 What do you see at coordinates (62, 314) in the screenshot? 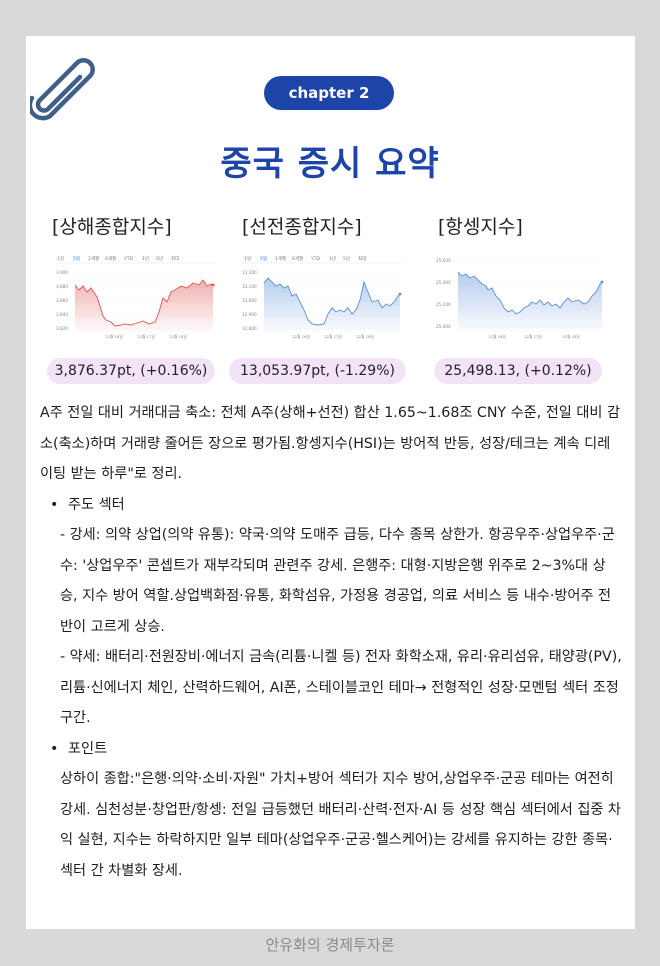
I see `y-tick: 3,840` at bounding box center [62, 314].